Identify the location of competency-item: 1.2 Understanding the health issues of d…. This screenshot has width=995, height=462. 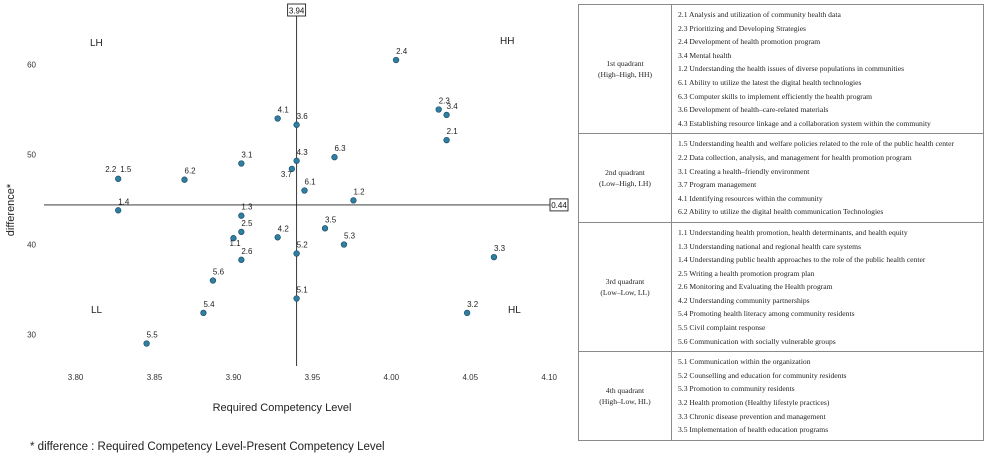
(791, 69).